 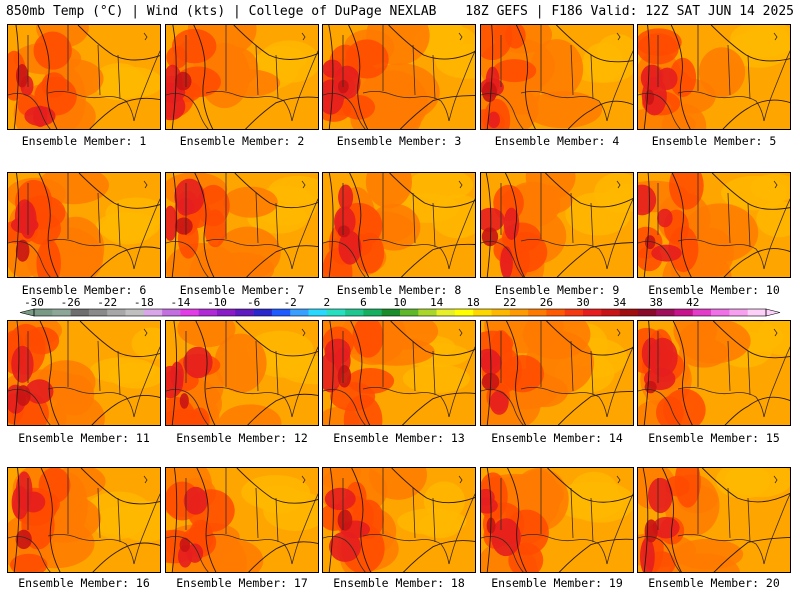 I want to click on ensemble-member-label: Ensemble Member: 20, so click(x=714, y=583).